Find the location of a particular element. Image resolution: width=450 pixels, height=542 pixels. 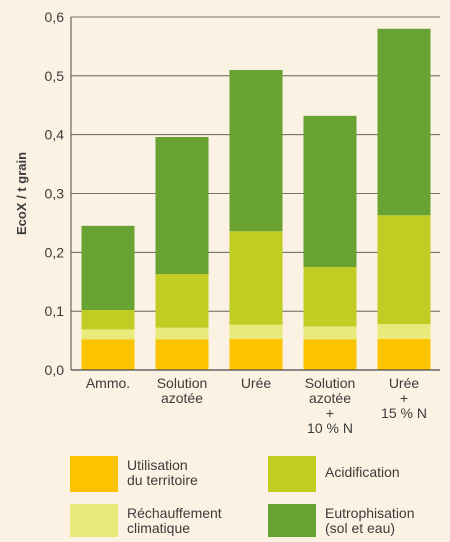

y-tick-labels: 0,0 0,1 0,2 0,3 0,4 0,5 0,6 is located at coordinates (55, 193).